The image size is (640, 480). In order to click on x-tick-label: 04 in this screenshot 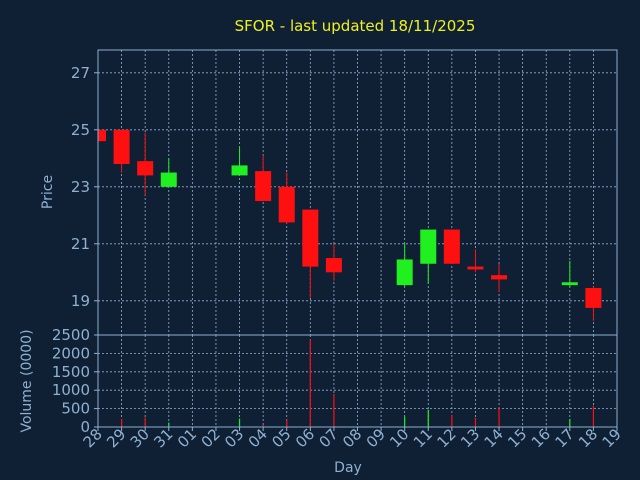, I will do `click(258, 438)`.